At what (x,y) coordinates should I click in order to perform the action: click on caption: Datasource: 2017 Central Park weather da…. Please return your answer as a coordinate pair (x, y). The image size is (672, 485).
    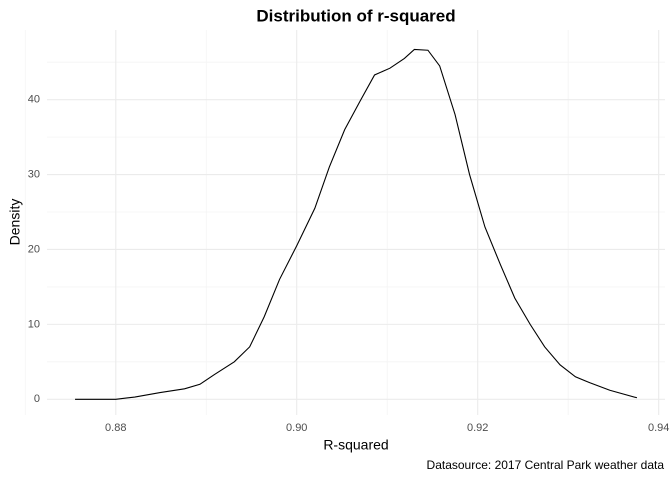
    Looking at the image, I should click on (546, 465).